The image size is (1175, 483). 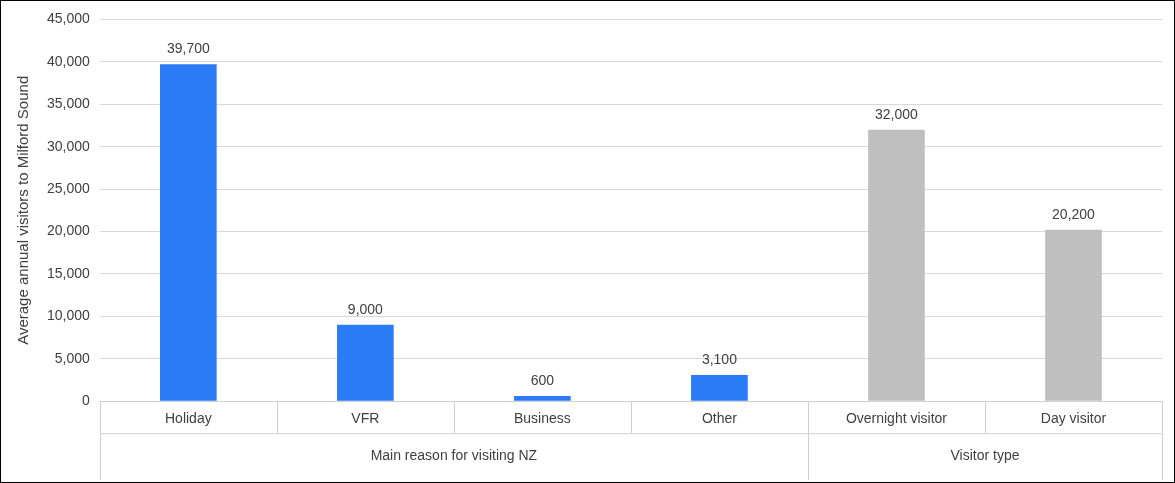 What do you see at coordinates (897, 113) in the screenshot?
I see `data-label: 32,000` at bounding box center [897, 113].